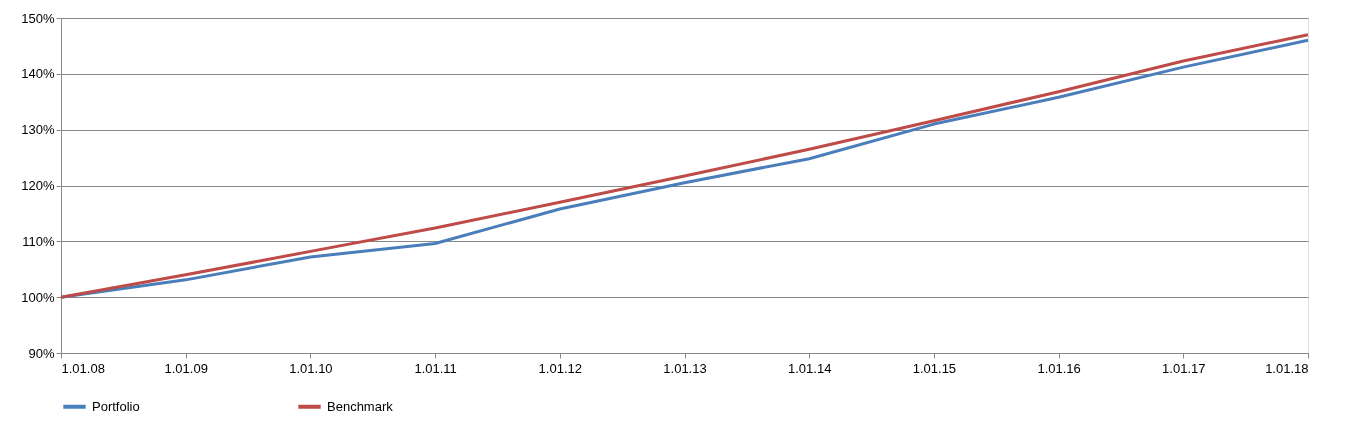 This screenshot has height=437, width=1366. What do you see at coordinates (38, 297) in the screenshot?
I see `y-tick-label: 100%` at bounding box center [38, 297].